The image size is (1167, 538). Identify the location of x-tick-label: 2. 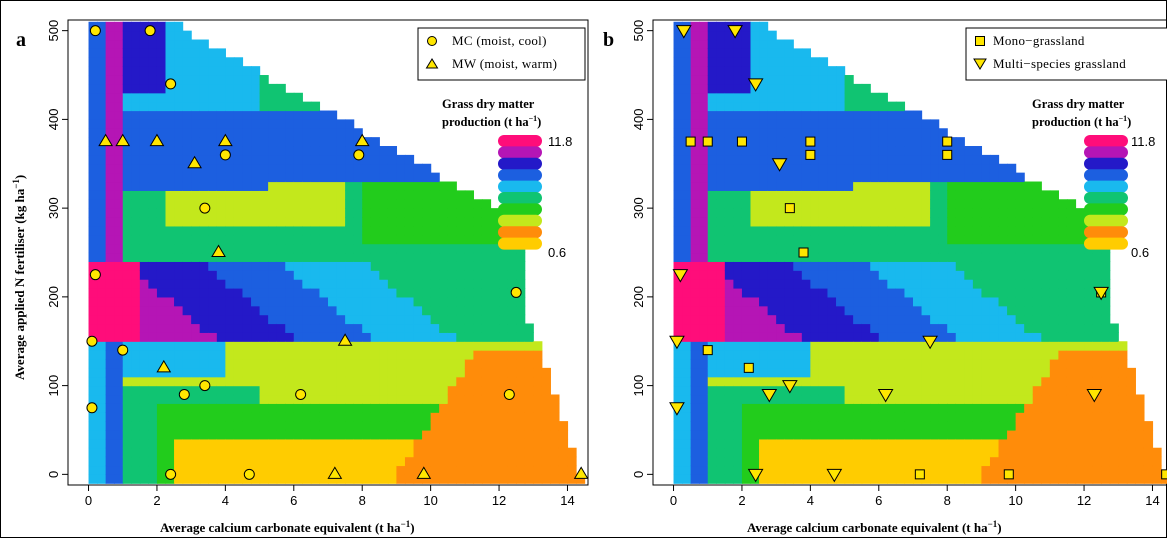
(156, 500).